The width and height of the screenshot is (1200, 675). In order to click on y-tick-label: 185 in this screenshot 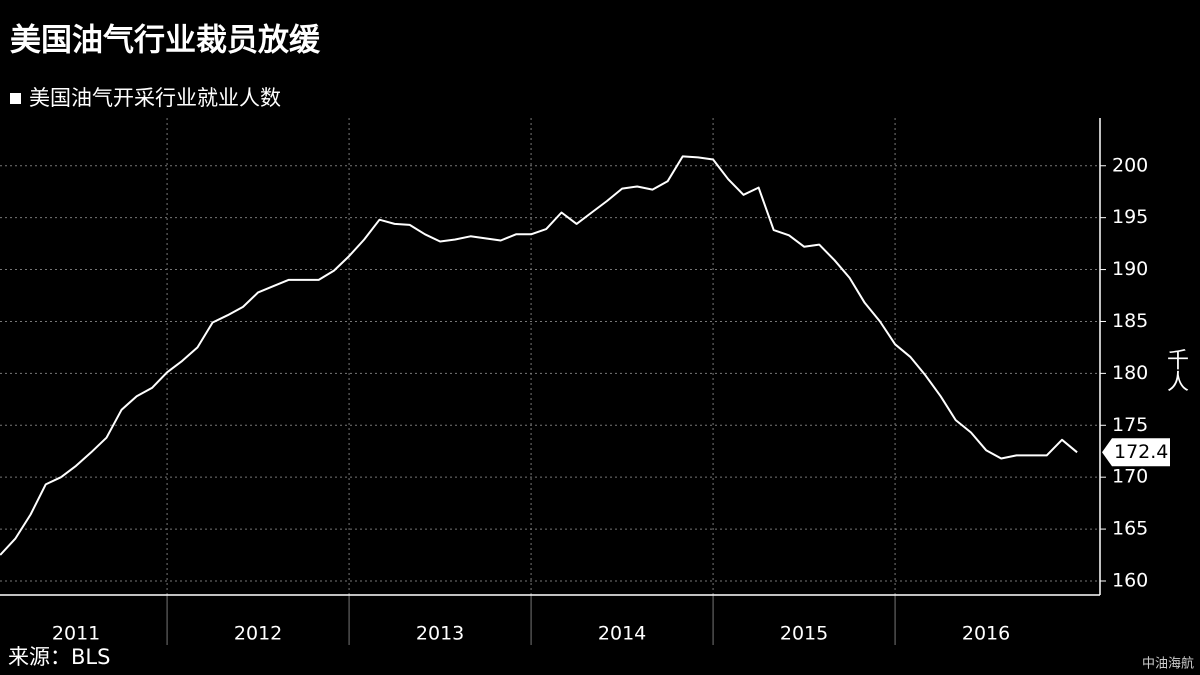, I will do `click(1130, 321)`.